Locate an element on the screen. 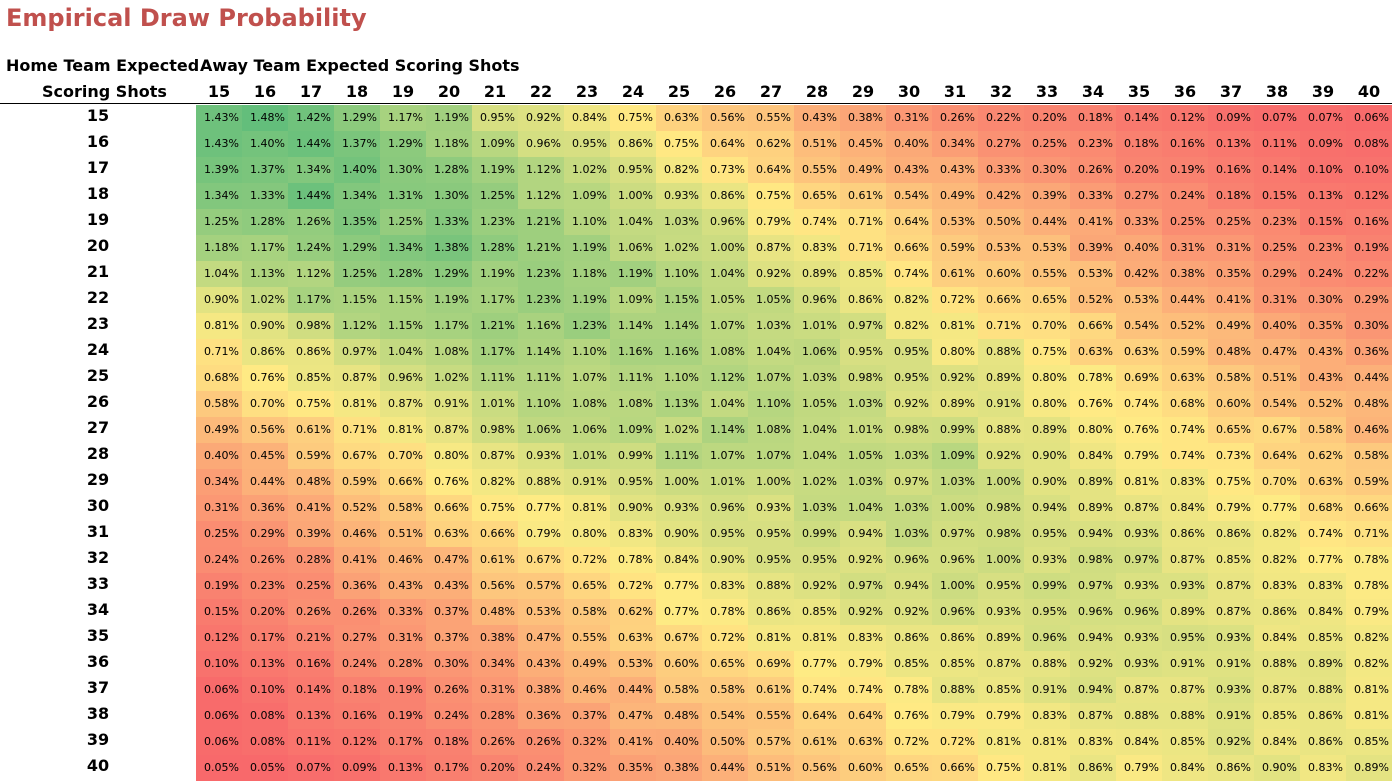 The width and height of the screenshot is (1392, 781). heatmap-cell: 1.14% is located at coordinates (633, 326).